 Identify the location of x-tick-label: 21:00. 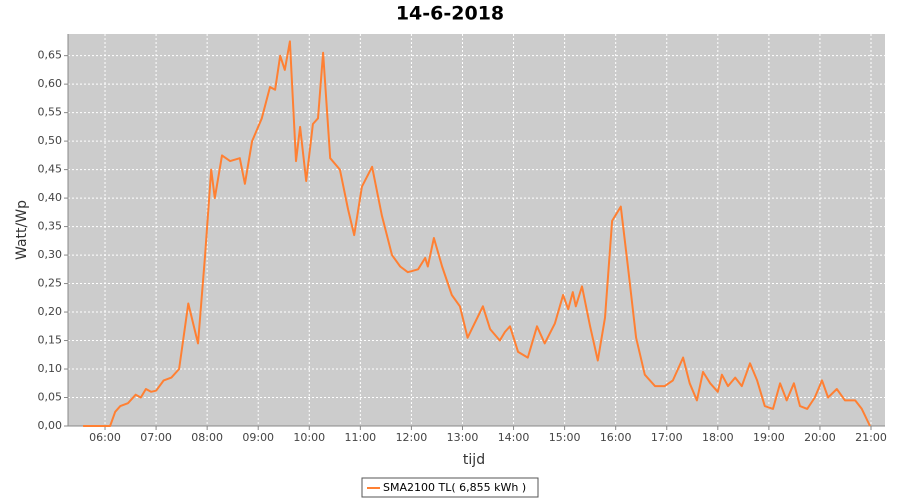
(871, 437).